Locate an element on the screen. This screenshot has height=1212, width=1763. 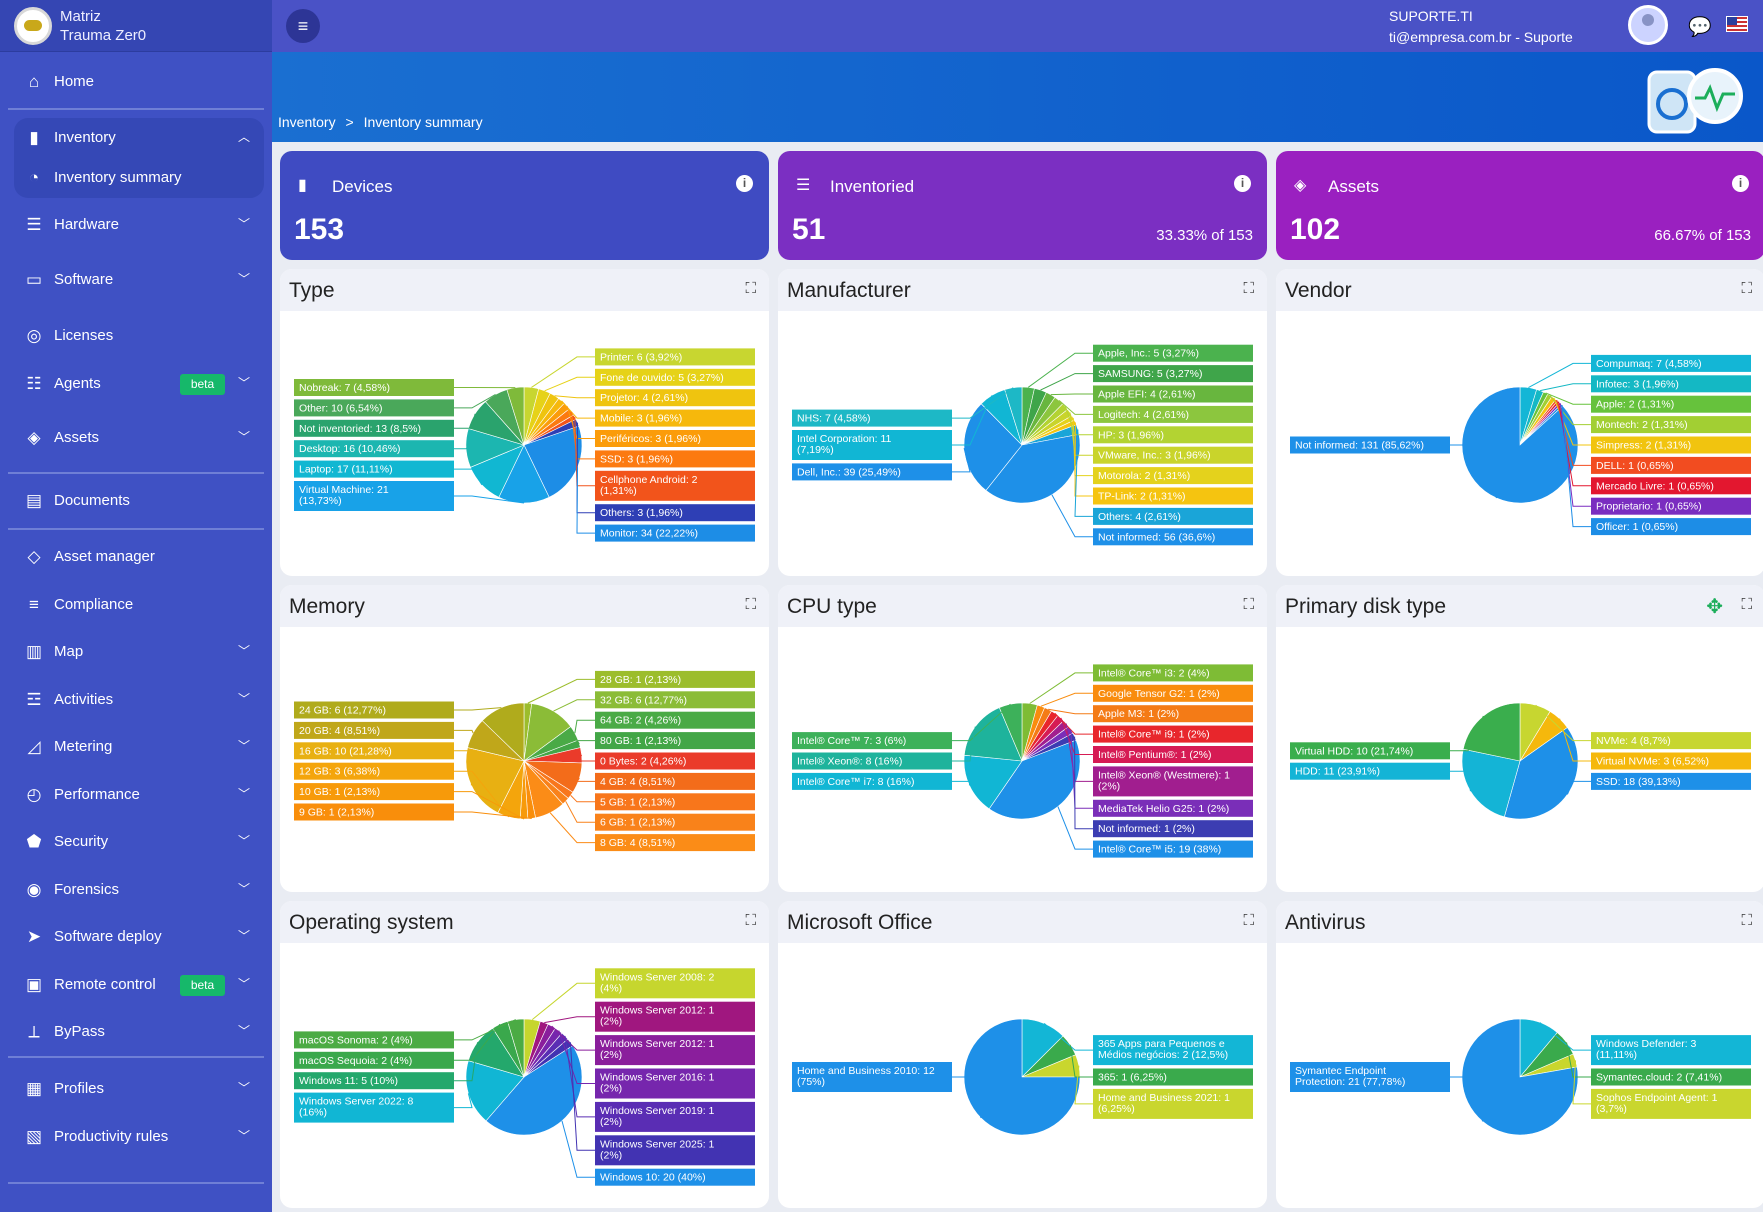
sidebar-item-compliance: ≡ Compliance is located at coordinates (136, 605).